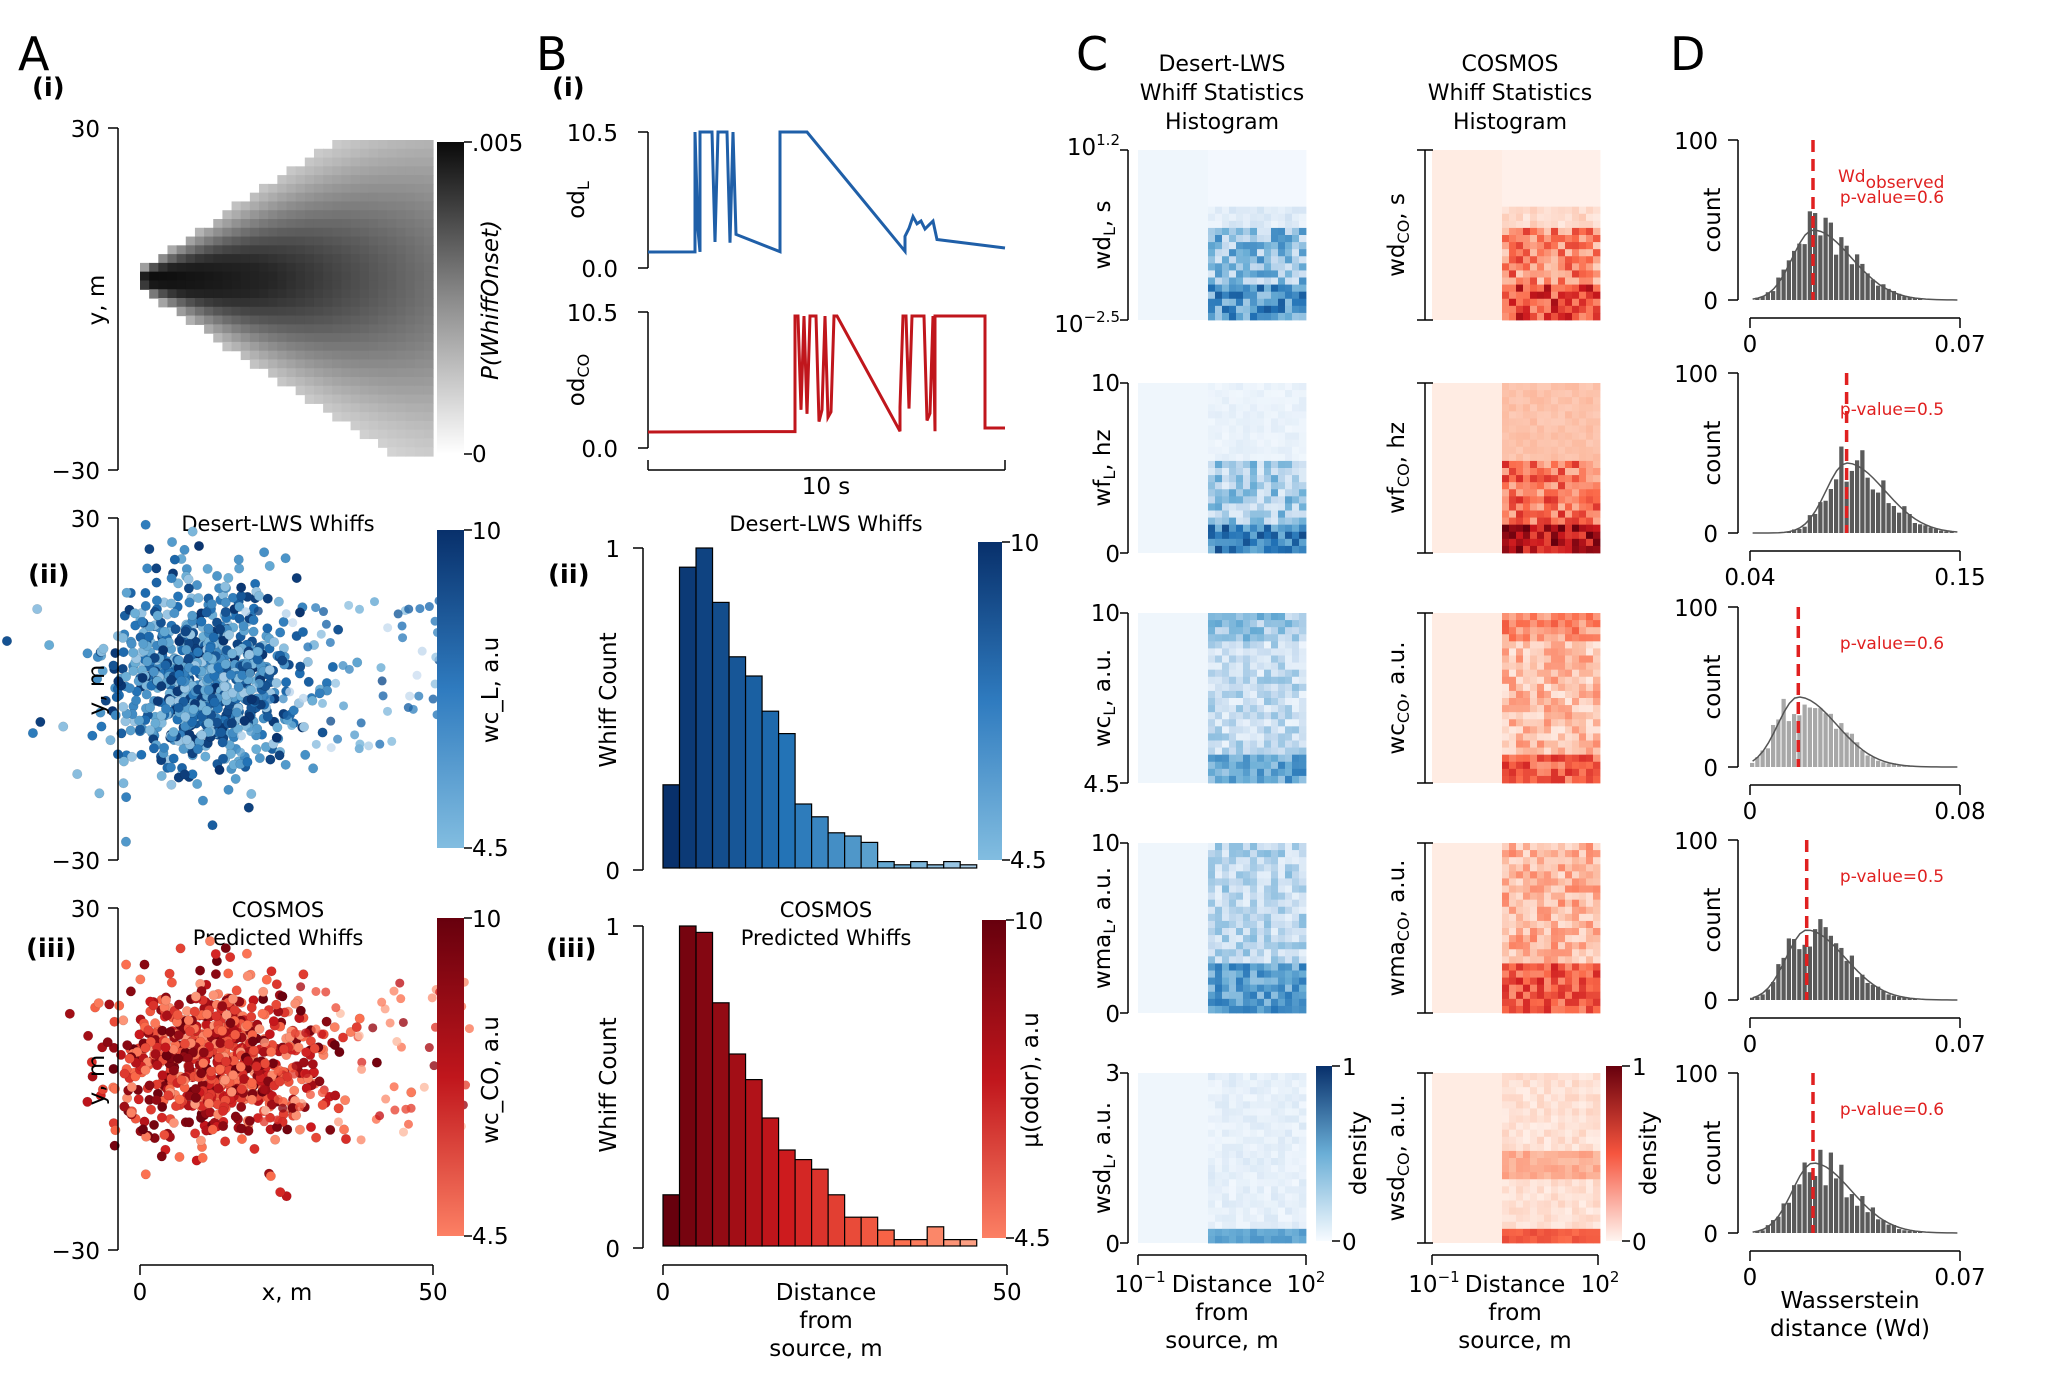 The height and width of the screenshot is (1378, 2067). Describe the element at coordinates (886, 864) in the screenshot. I see `histogram-bar` at that location.